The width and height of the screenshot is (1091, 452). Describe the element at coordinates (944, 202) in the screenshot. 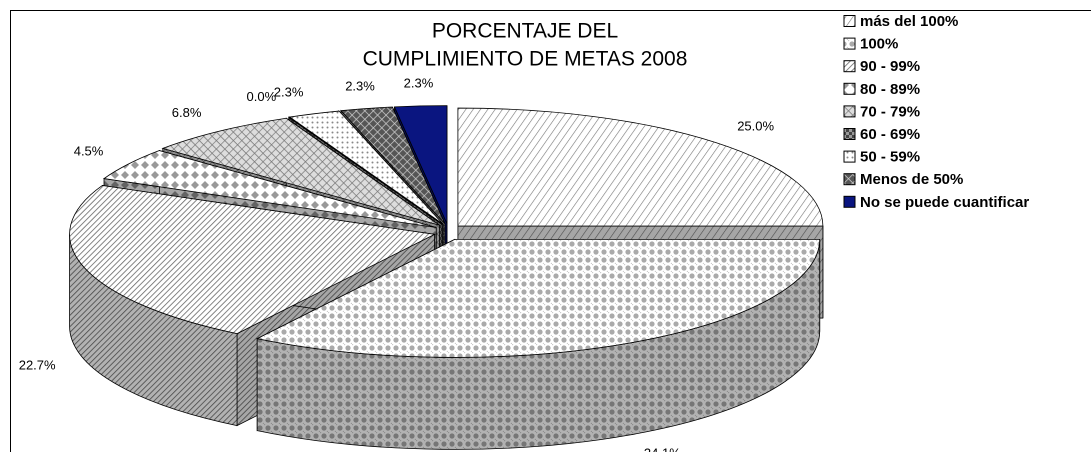

I see `legend-label: No se puede cuantificar` at that location.